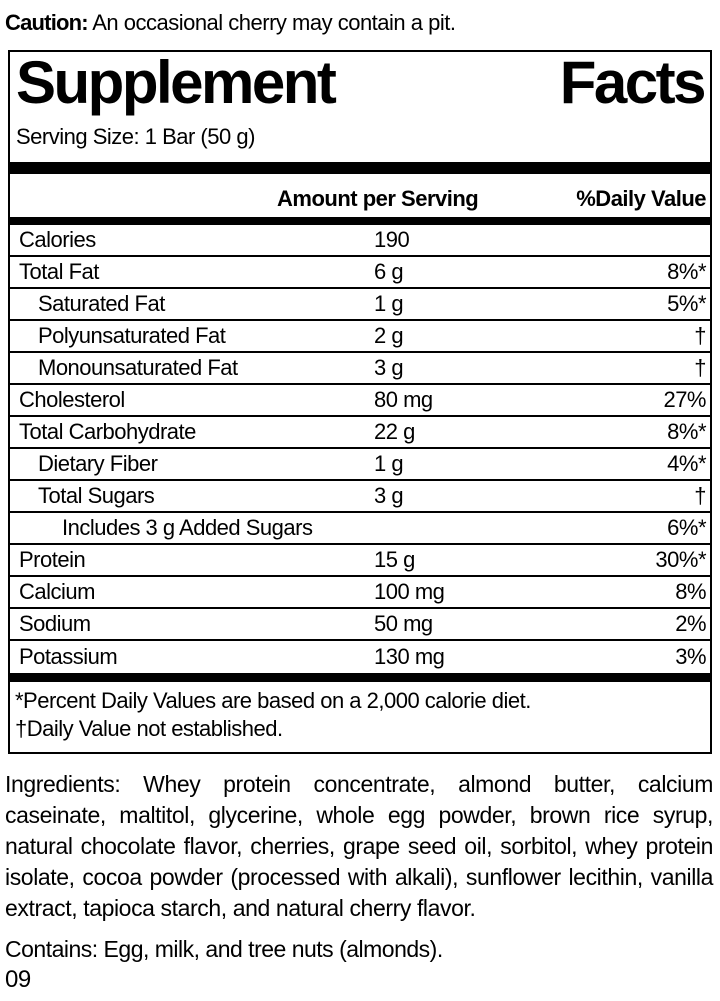 This screenshot has width=720, height=1001. Describe the element at coordinates (68, 656) in the screenshot. I see `nutrient-label: Potassium` at that location.